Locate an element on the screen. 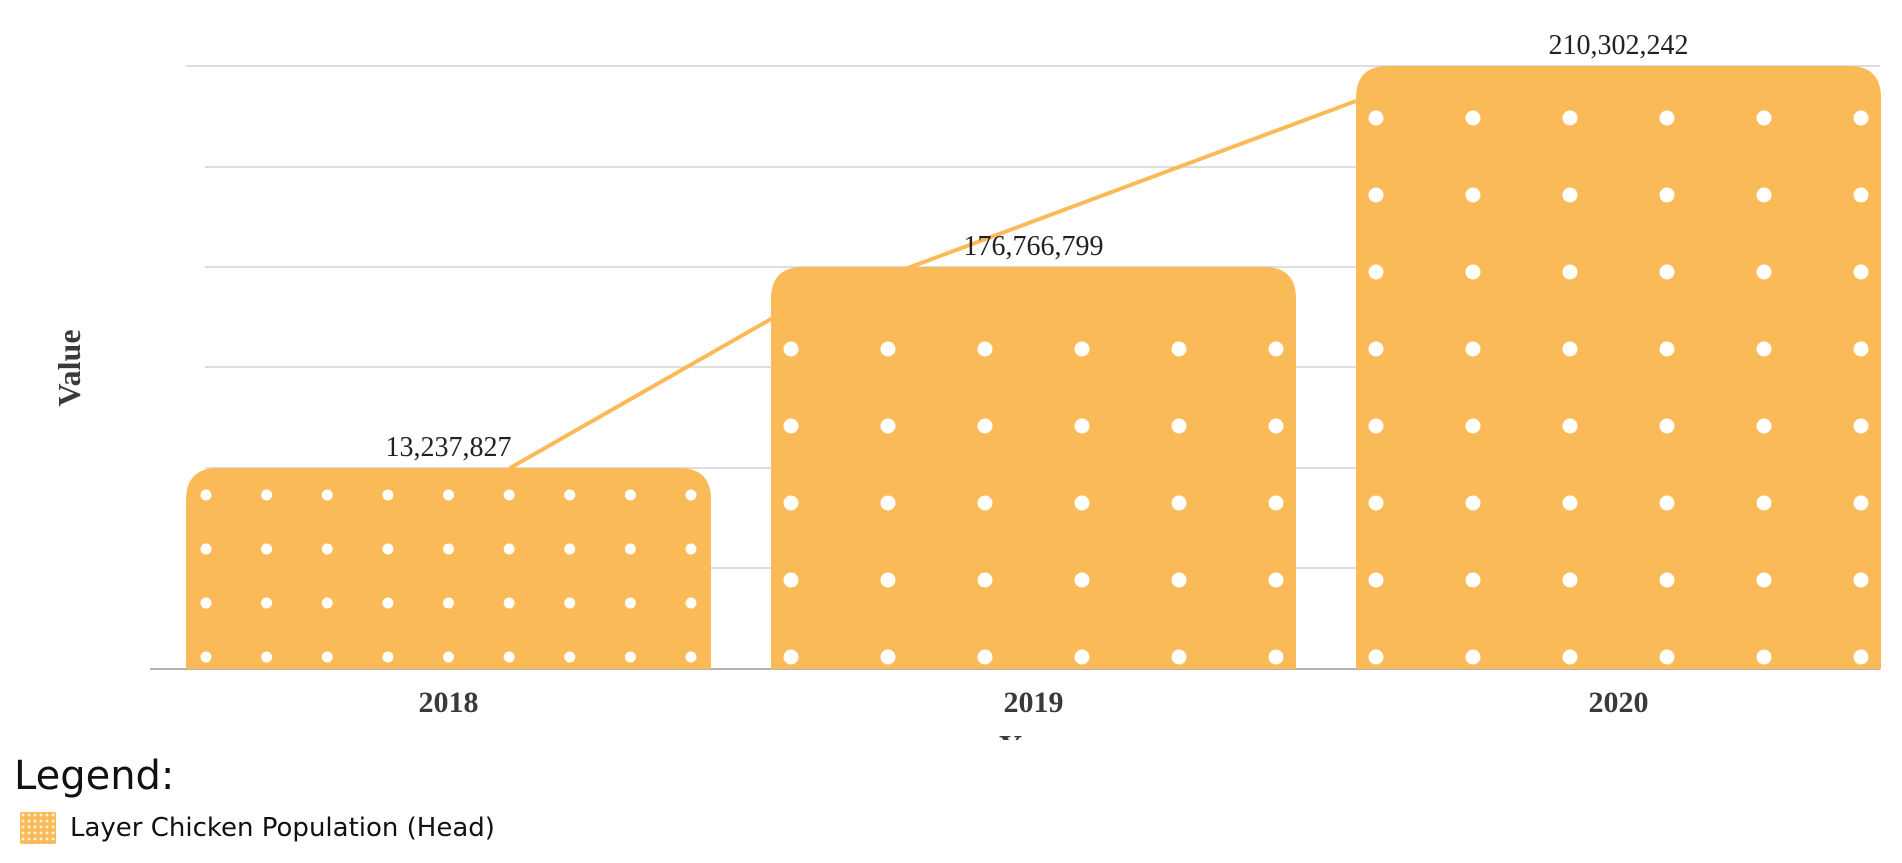  x-axis-title: Year is located at coordinates (1031, 734).